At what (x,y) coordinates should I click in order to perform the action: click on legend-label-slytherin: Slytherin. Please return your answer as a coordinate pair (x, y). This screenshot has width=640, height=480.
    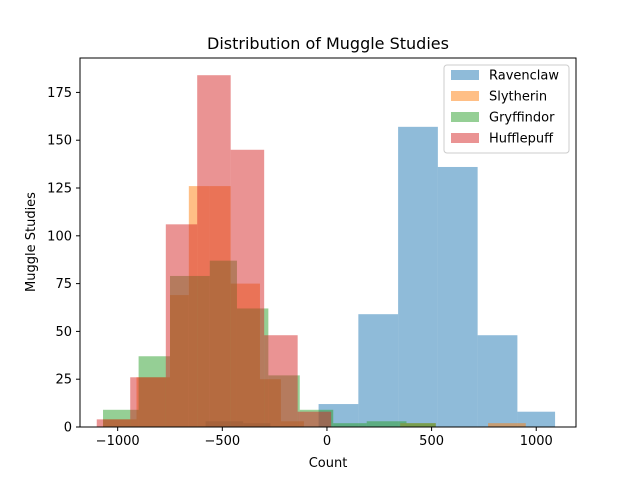
    Looking at the image, I should click on (518, 97).